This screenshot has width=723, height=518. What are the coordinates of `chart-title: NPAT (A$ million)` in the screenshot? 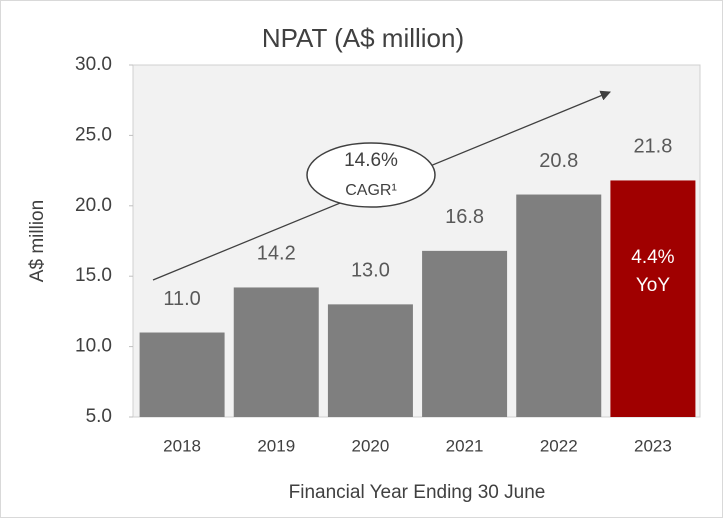 It's located at (363, 38).